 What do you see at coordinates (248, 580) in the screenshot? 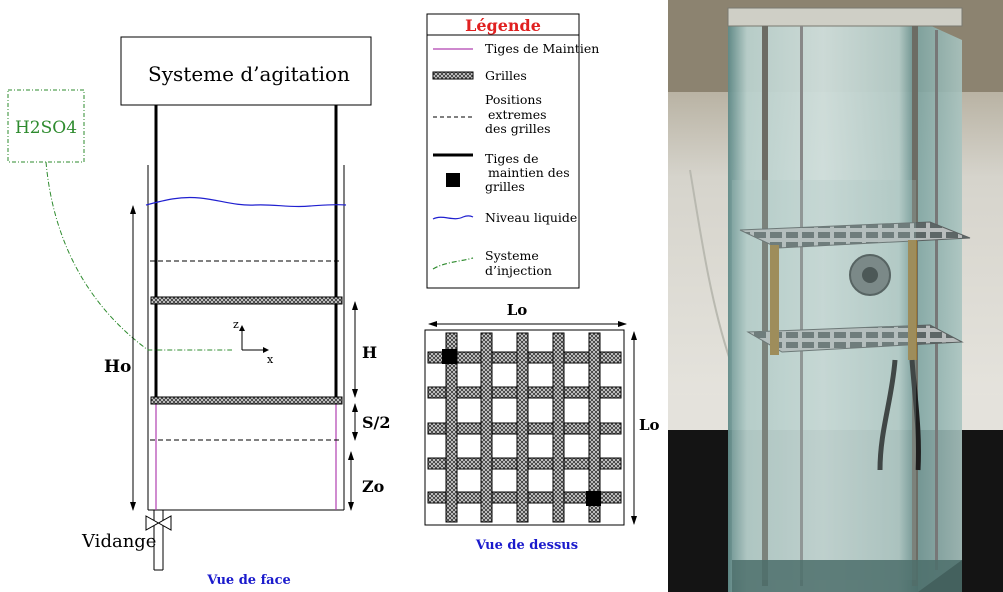
I see `front-view-caption: Vue de face` at bounding box center [248, 580].